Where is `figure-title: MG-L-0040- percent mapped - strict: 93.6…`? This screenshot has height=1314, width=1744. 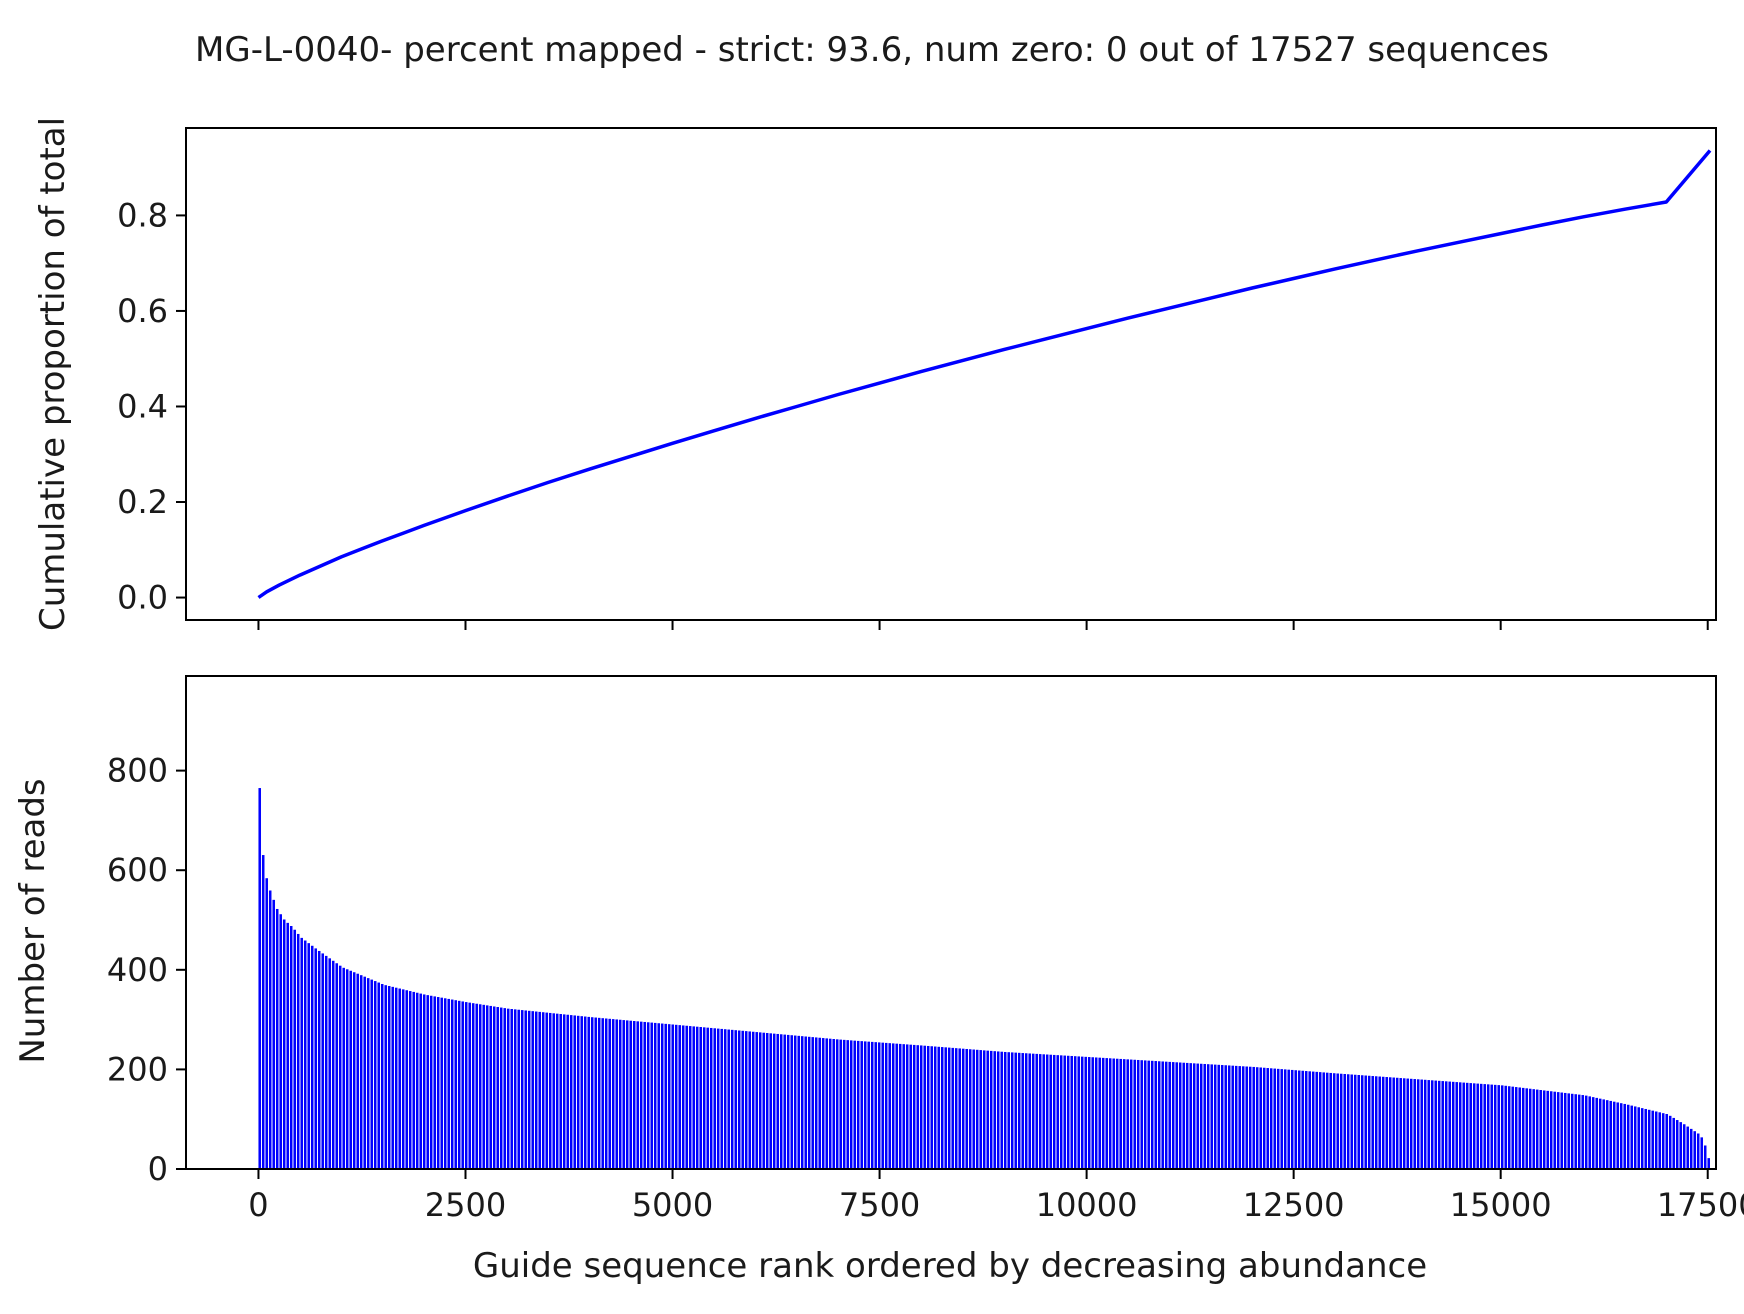
figure-title: MG-L-0040- percent mapped - strict: 93.6… is located at coordinates (872, 50).